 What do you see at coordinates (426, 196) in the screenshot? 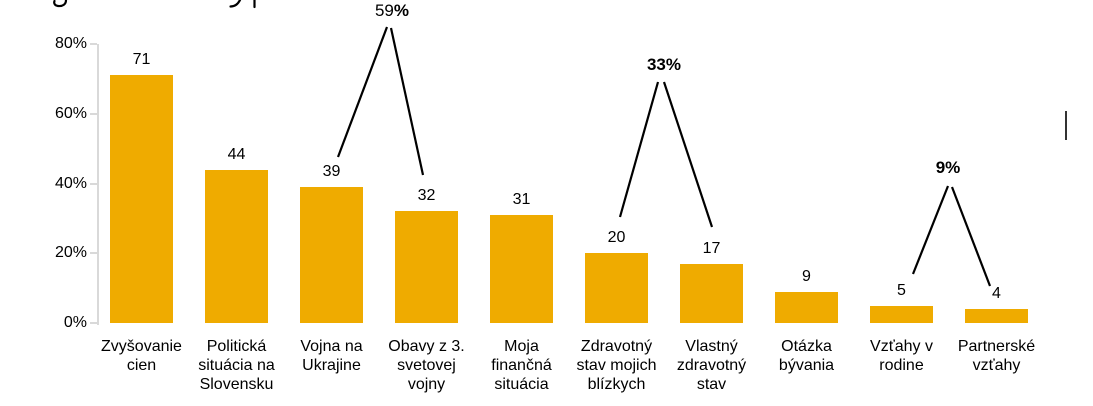
I see `bar-value-label: 32` at bounding box center [426, 196].